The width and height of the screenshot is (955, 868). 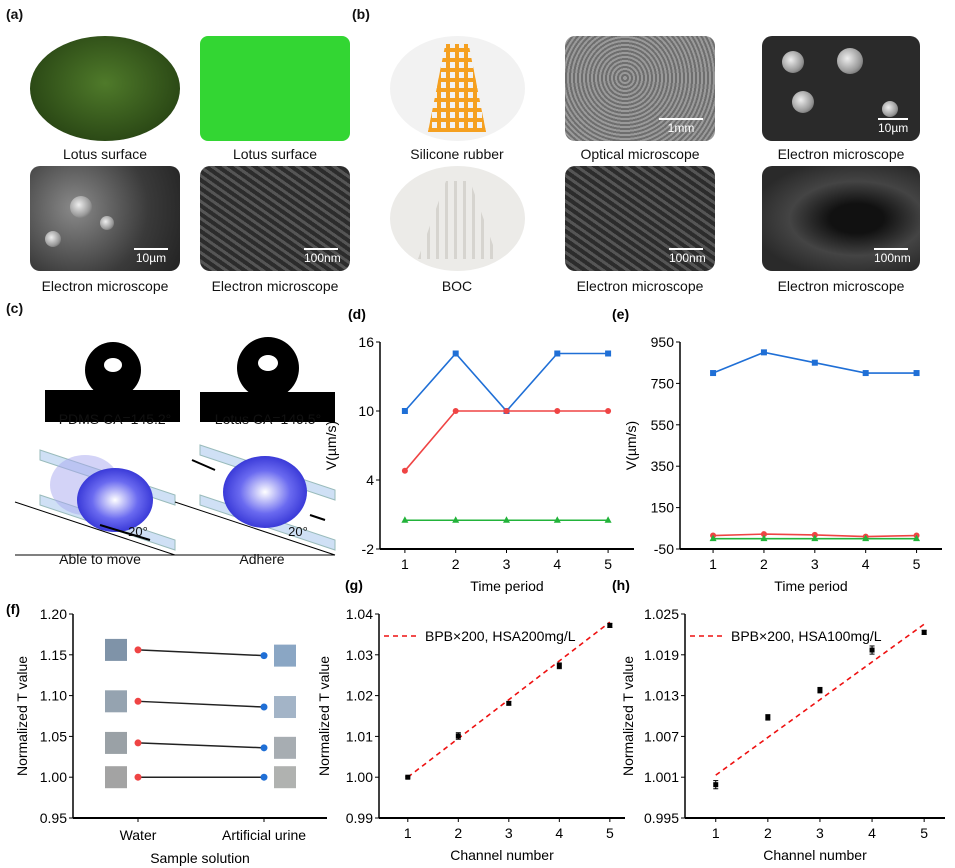 What do you see at coordinates (661, 777) in the screenshot?
I see `y-tick-label: 1.001` at bounding box center [661, 777].